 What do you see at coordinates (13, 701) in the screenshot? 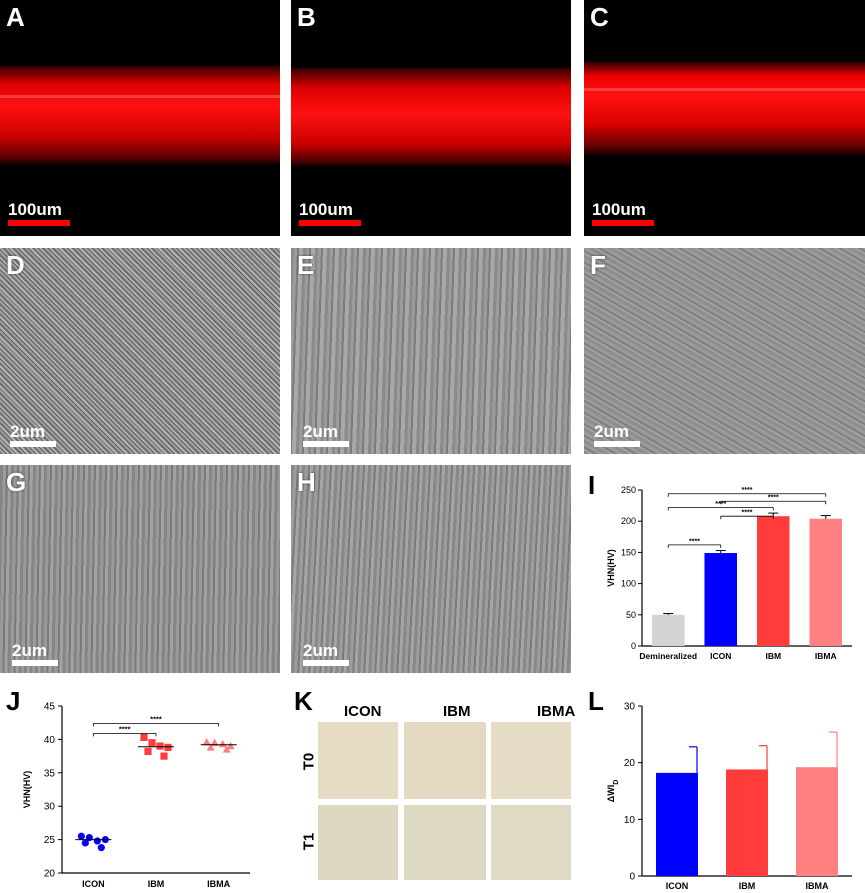
I see `panel-label-j: J` at bounding box center [13, 701].